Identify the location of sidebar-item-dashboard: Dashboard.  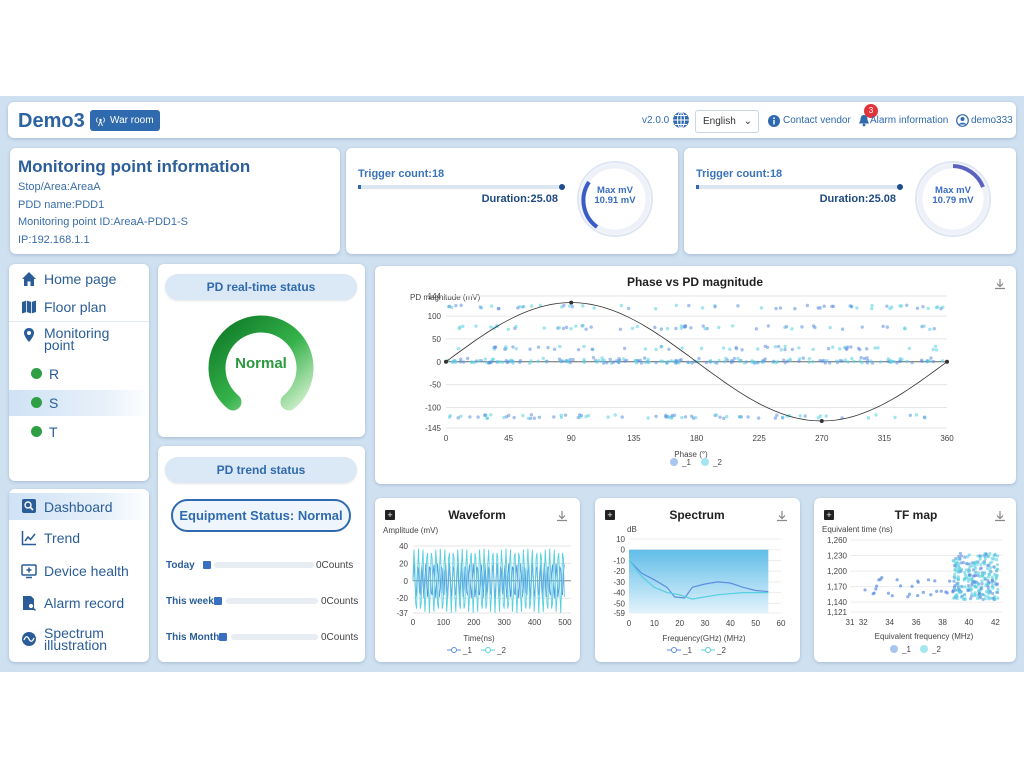
(79, 506).